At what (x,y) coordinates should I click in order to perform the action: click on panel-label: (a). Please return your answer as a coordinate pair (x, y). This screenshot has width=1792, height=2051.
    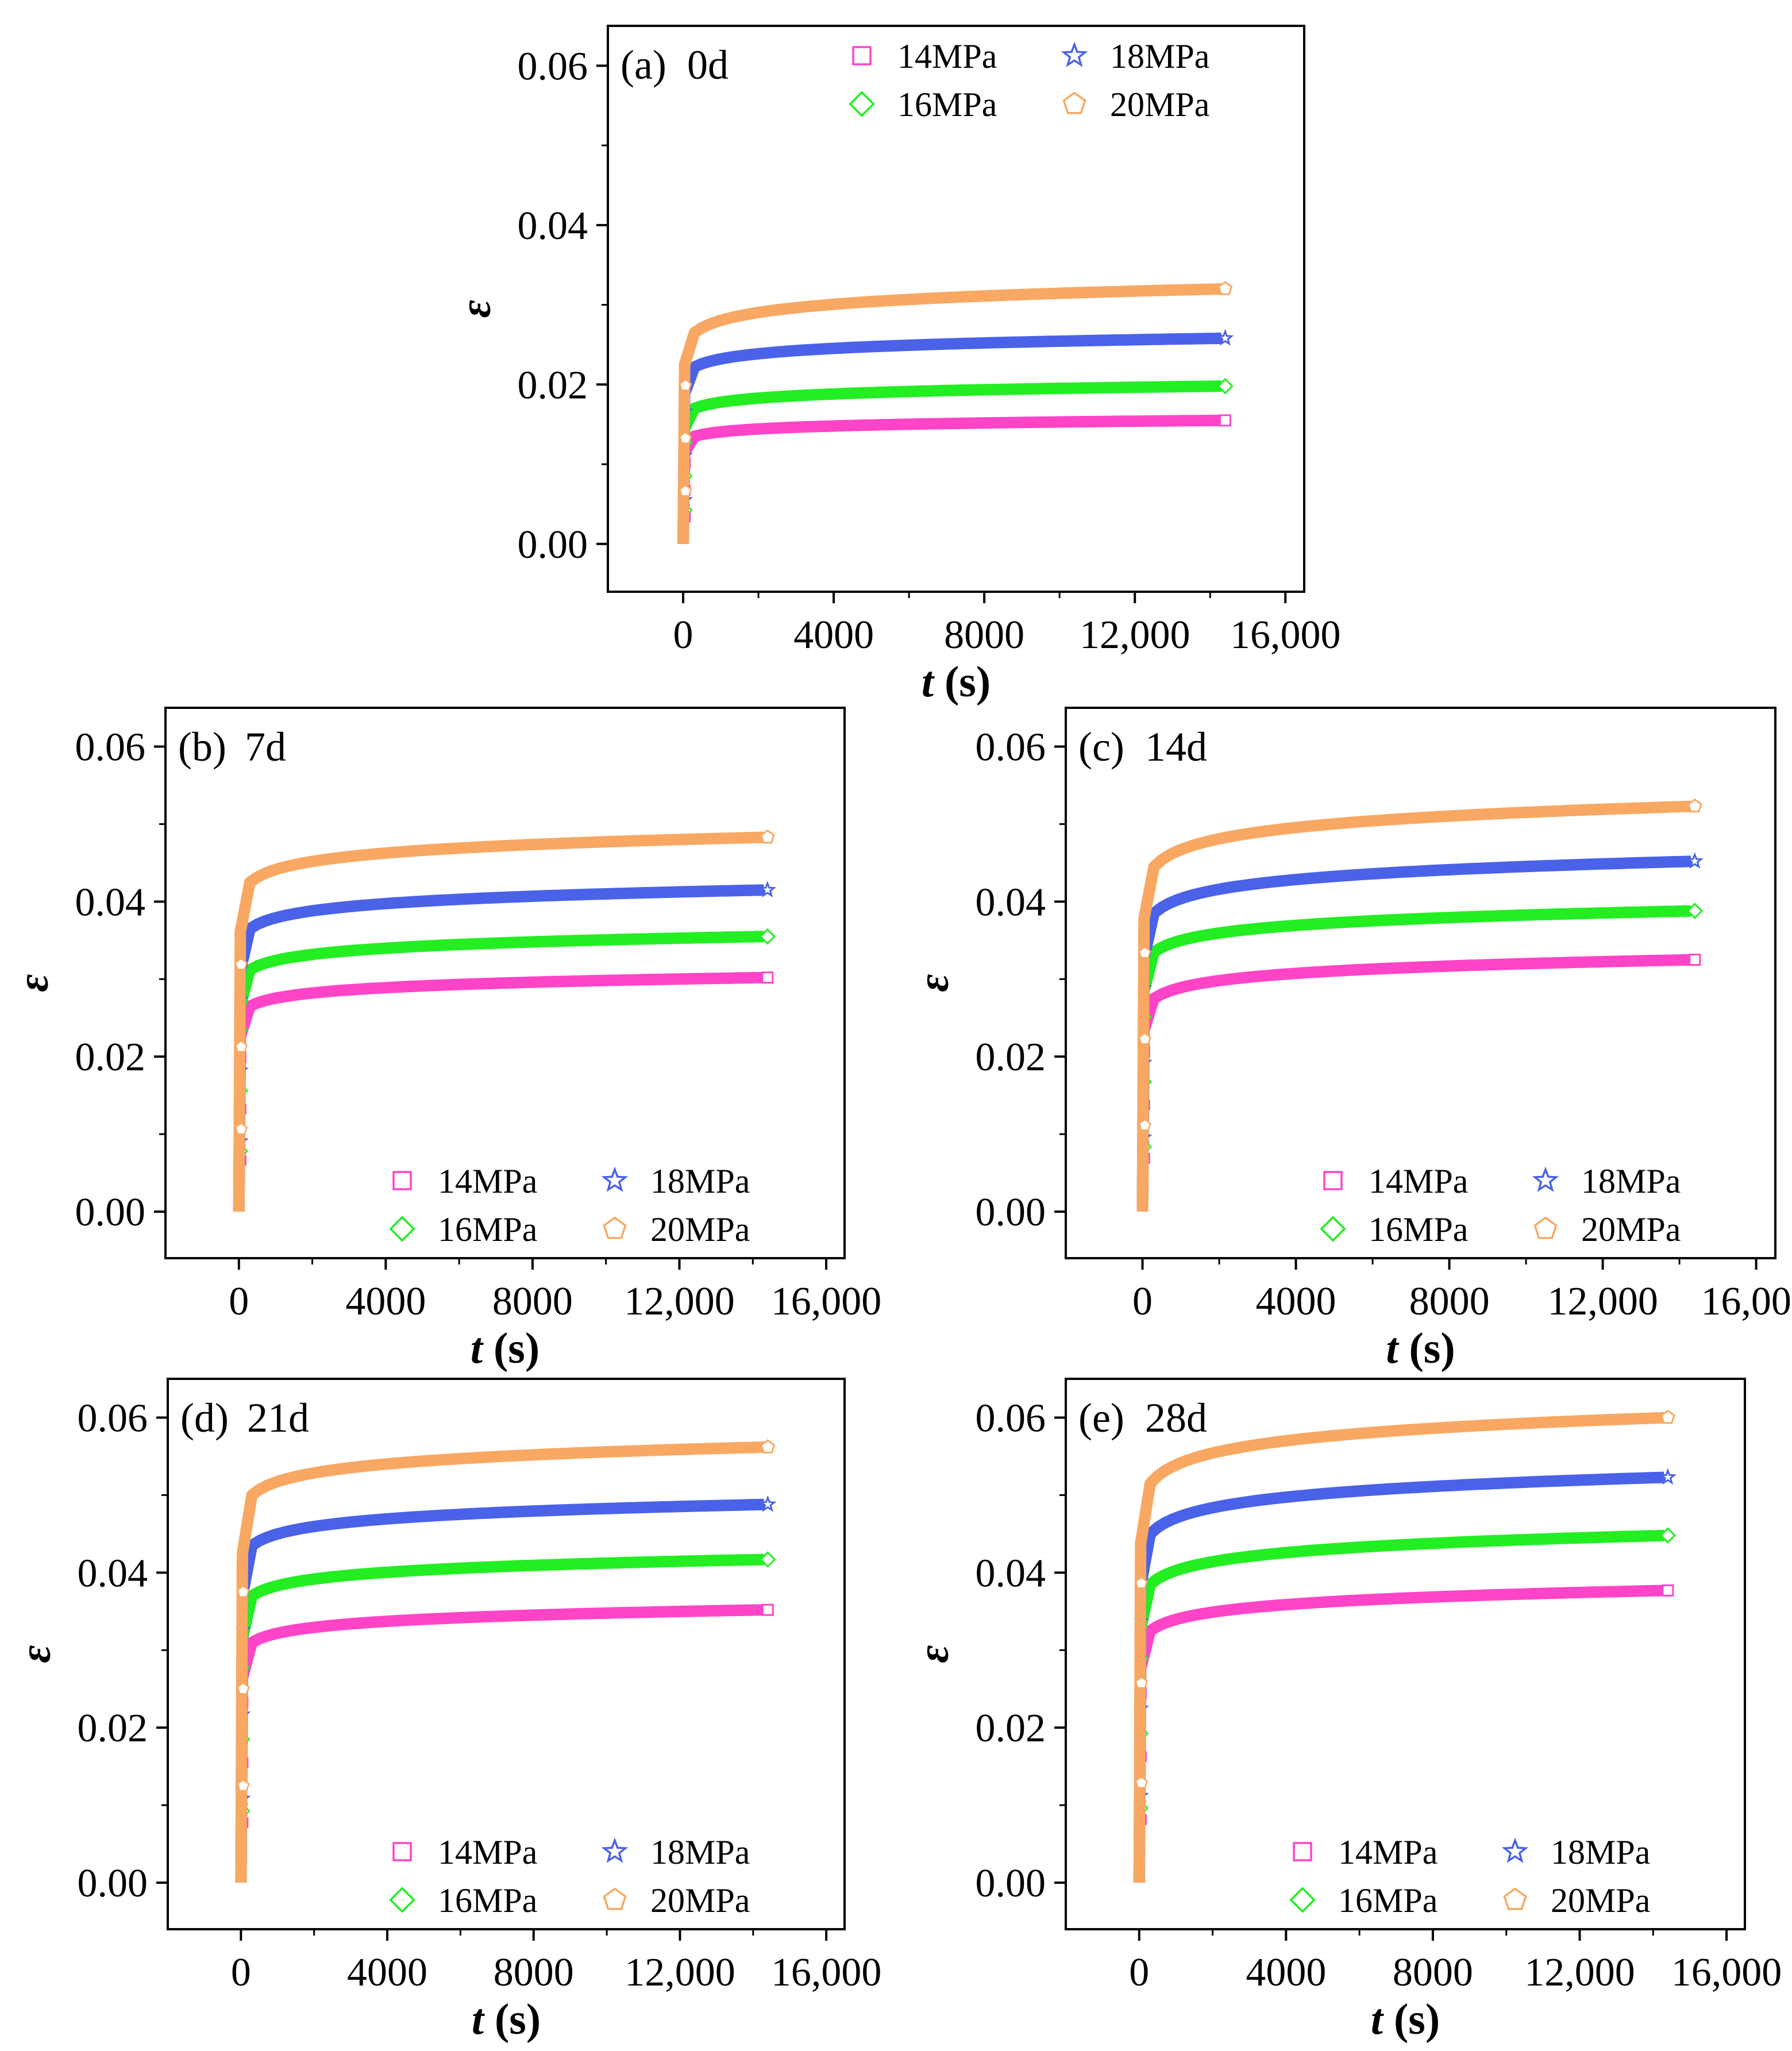
    Looking at the image, I should click on (643, 65).